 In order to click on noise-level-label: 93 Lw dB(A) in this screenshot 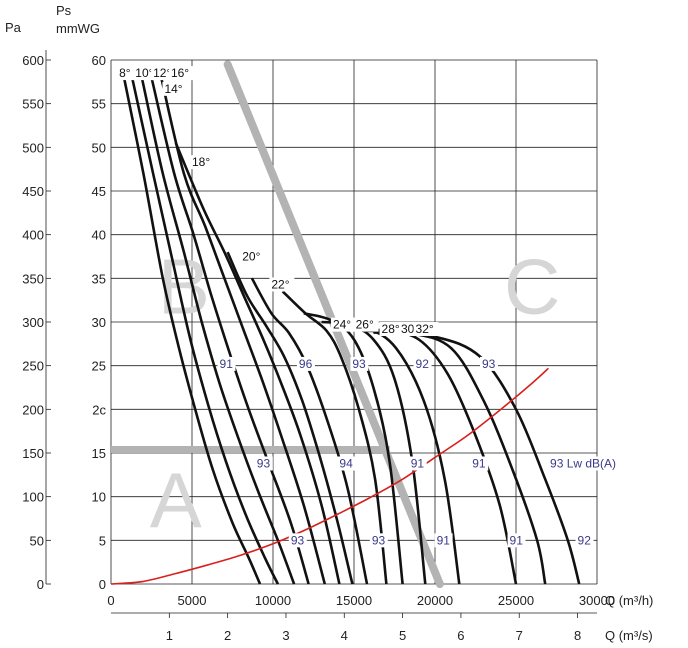, I will do `click(583, 463)`.